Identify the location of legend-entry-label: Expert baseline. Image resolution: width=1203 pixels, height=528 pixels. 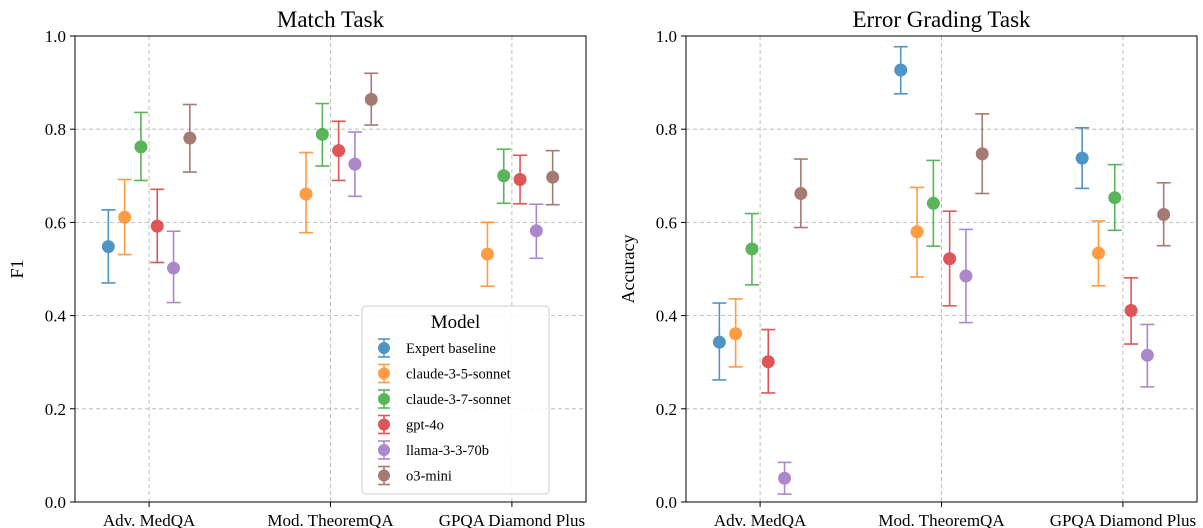
(451, 349).